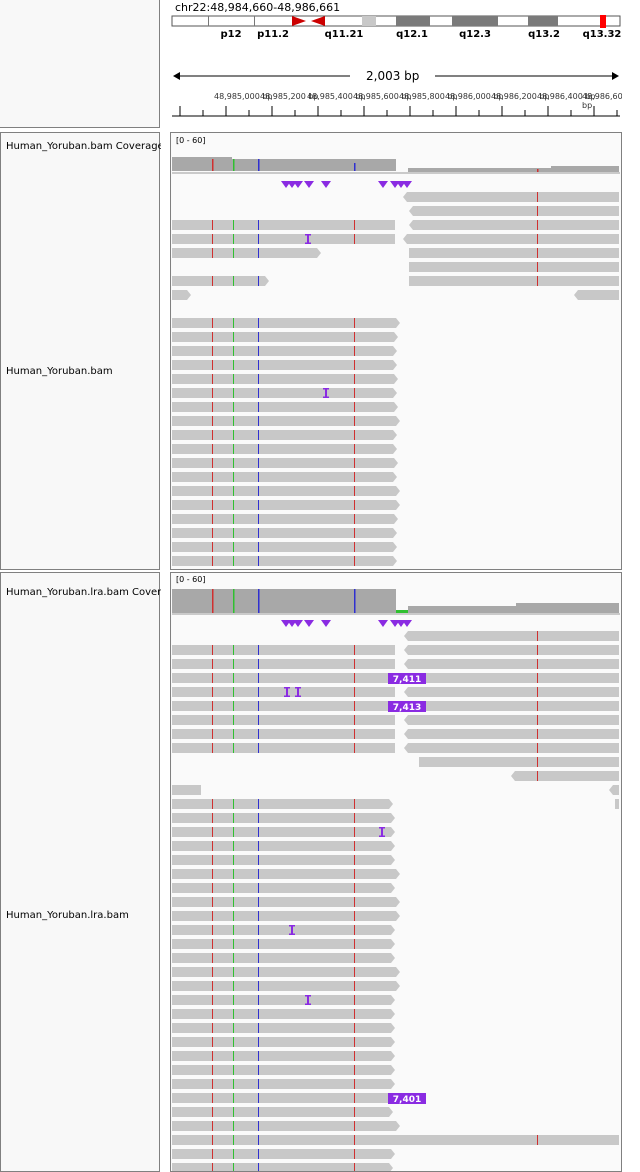  Describe the element at coordinates (83, 146) in the screenshot. I see `track-name-bam-coverage: Human_Yoruban.bam Coverage` at that location.